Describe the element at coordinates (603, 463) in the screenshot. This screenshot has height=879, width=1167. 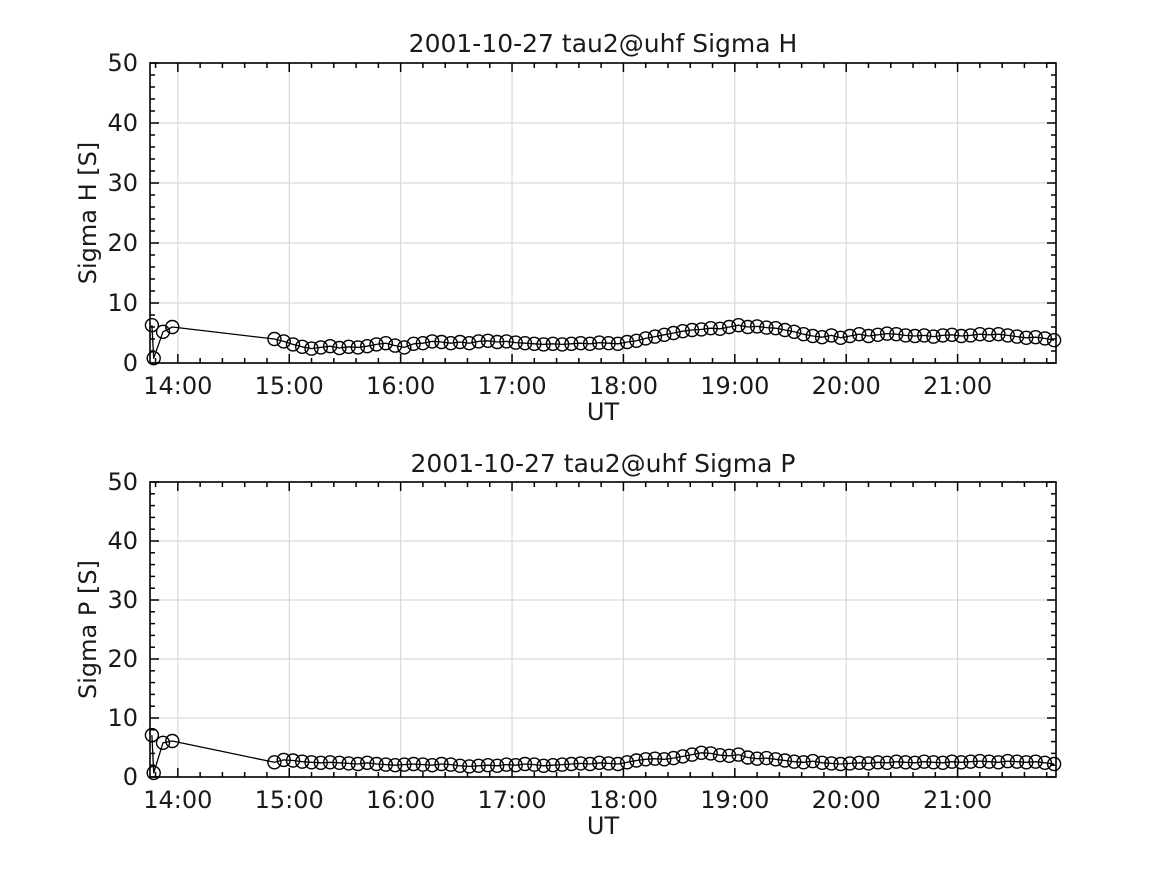
I see `chart-title: 2001-10-27 tau2@uhf Sigma P` at that location.